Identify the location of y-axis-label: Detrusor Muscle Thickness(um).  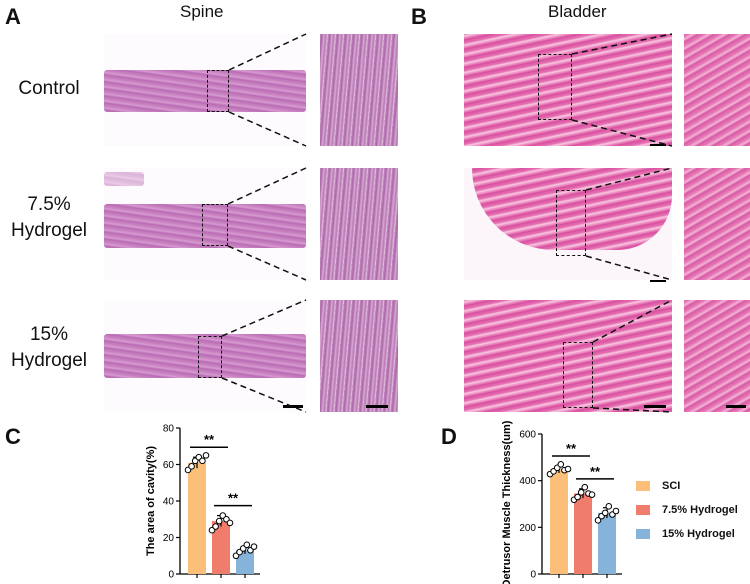
(507, 502).